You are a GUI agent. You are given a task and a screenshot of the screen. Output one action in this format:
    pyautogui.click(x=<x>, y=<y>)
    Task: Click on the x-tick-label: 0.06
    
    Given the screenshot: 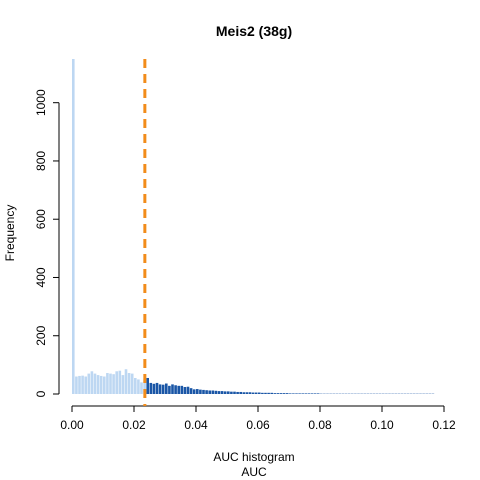 What is the action you would take?
    pyautogui.click(x=258, y=425)
    